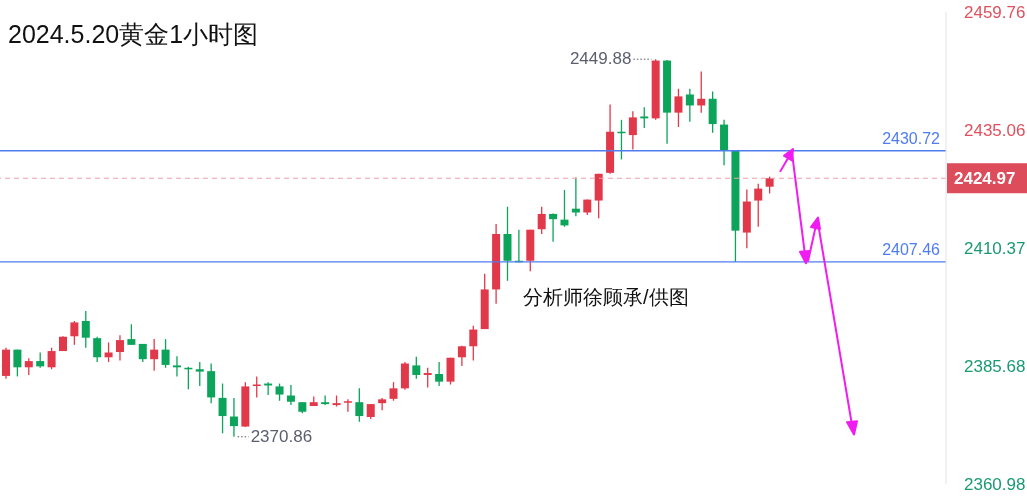 Image resolution: width=1027 pixels, height=496 pixels. What do you see at coordinates (995, 130) in the screenshot?
I see `y-tick-label: 2435.06` at bounding box center [995, 130].